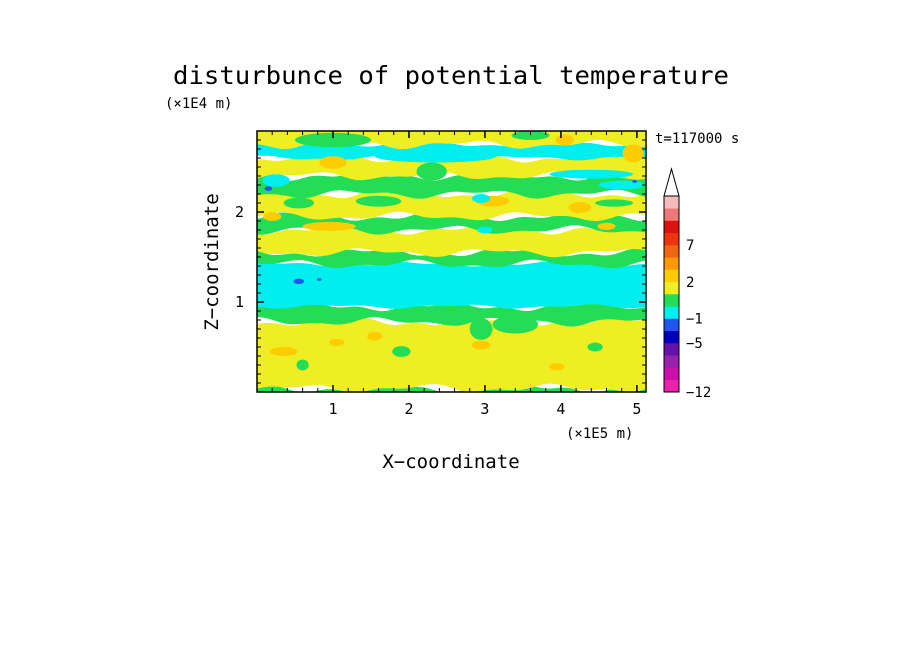 Image resolution: width=904 pixels, height=654 pixels. What do you see at coordinates (690, 283) in the screenshot?
I see `colorbar-label: 2` at bounding box center [690, 283].